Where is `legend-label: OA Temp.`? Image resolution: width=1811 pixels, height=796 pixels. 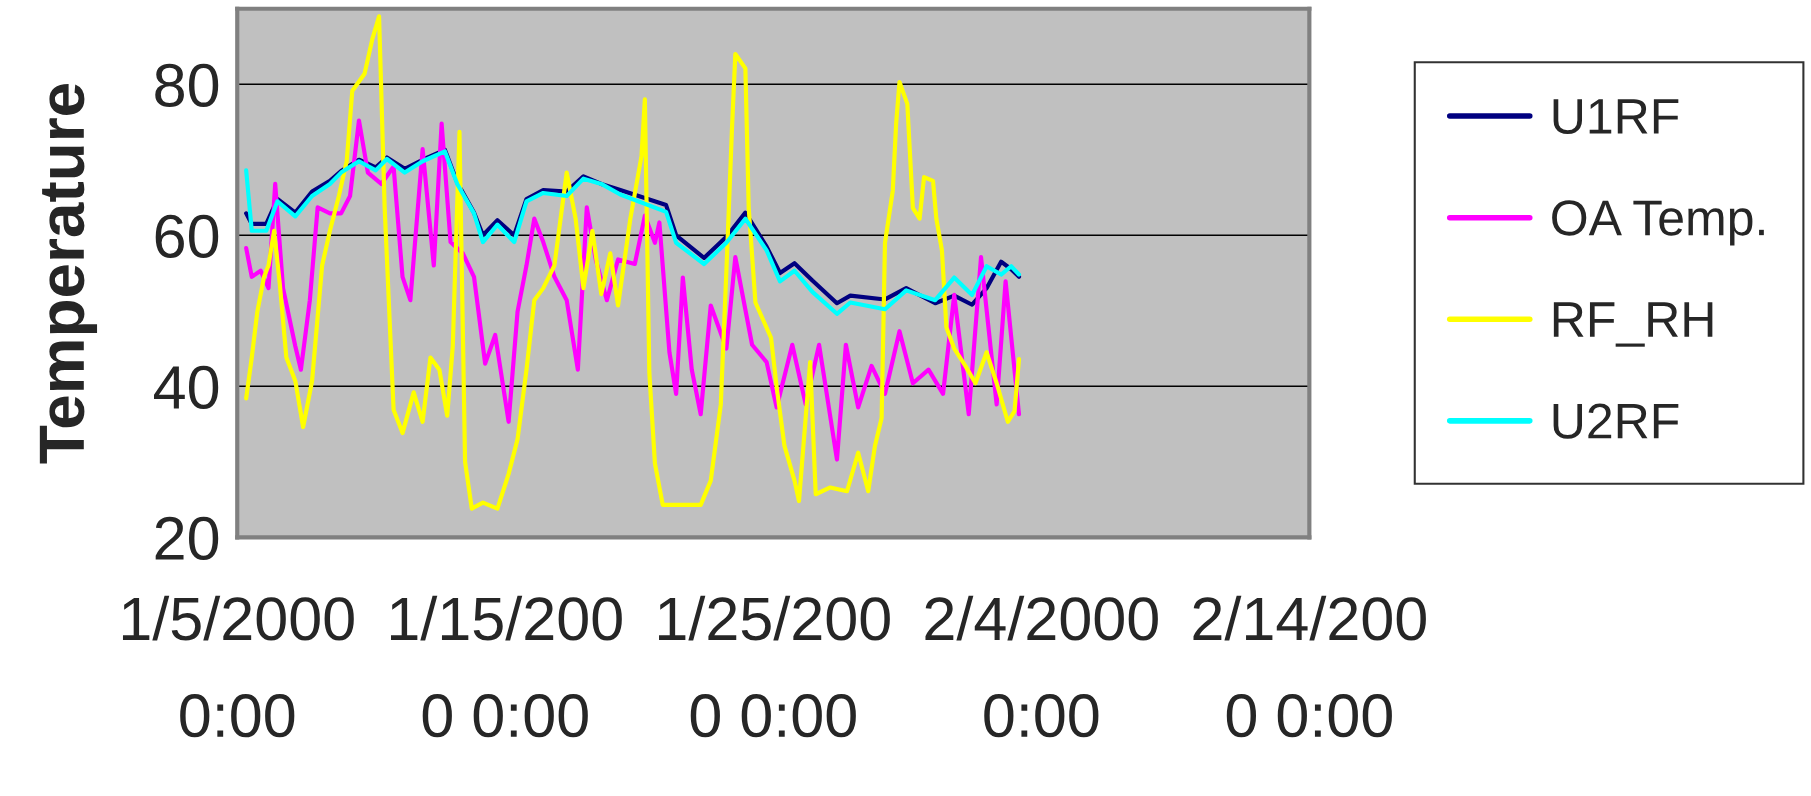
legend-label: OA Temp. is located at coordinates (1658, 223).